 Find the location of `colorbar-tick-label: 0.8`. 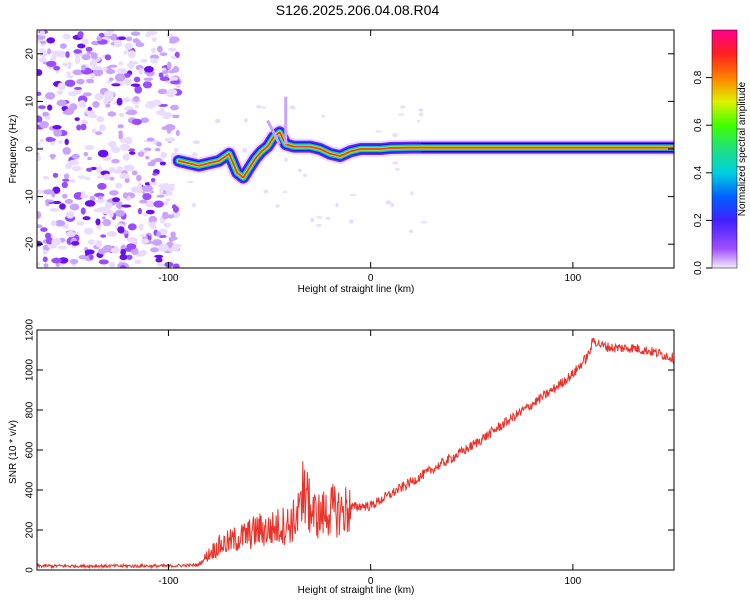

colorbar-tick-label: 0.8 is located at coordinates (698, 77).